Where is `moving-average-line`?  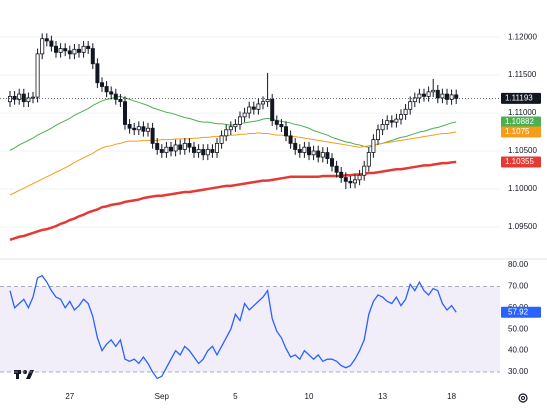
moving-average-line is located at coordinates (233, 163).